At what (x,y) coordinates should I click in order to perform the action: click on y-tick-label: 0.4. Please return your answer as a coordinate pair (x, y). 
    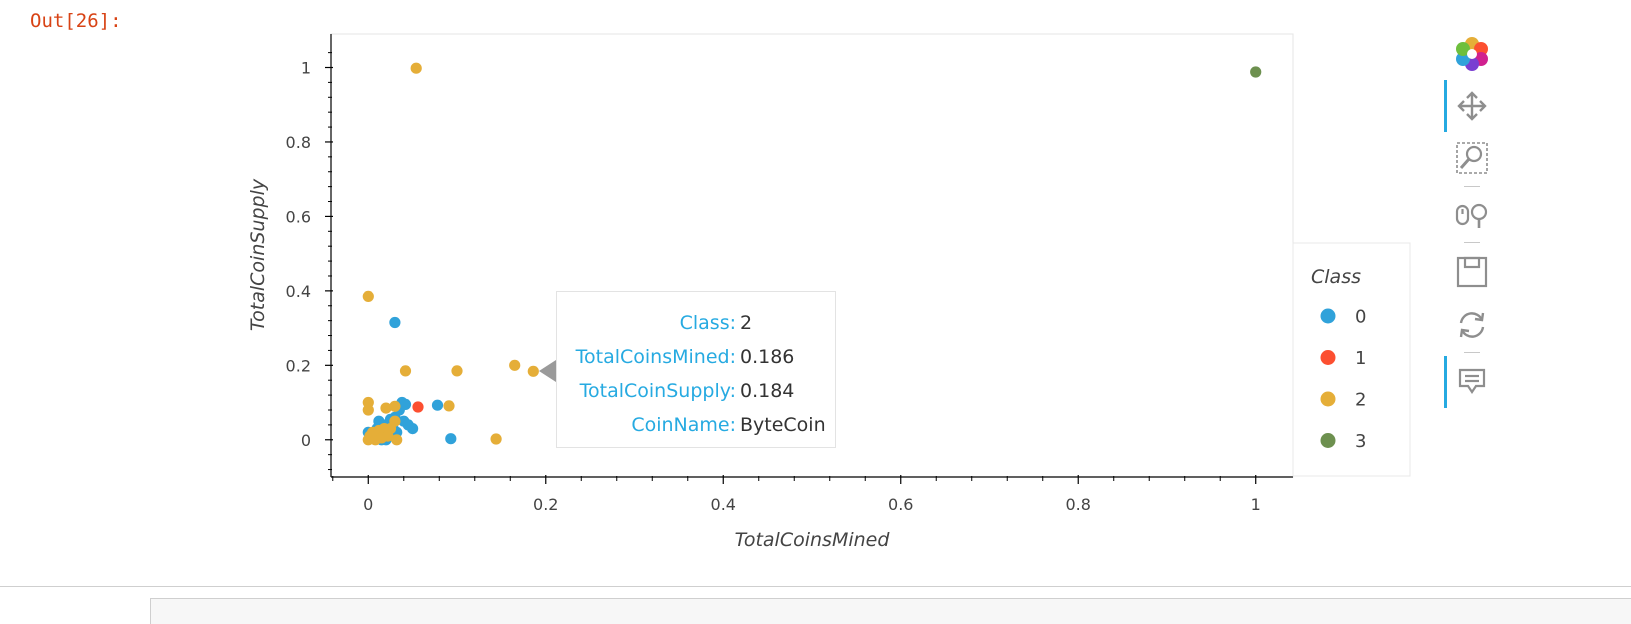
    Looking at the image, I should click on (298, 291).